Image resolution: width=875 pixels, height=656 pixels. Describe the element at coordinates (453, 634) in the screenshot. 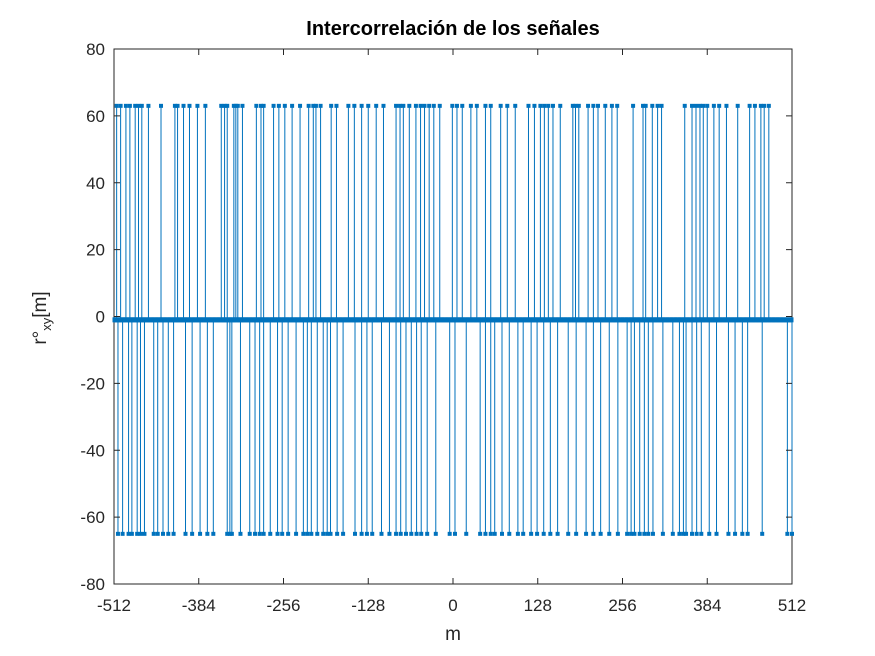

I see `x-axis-label: m` at that location.